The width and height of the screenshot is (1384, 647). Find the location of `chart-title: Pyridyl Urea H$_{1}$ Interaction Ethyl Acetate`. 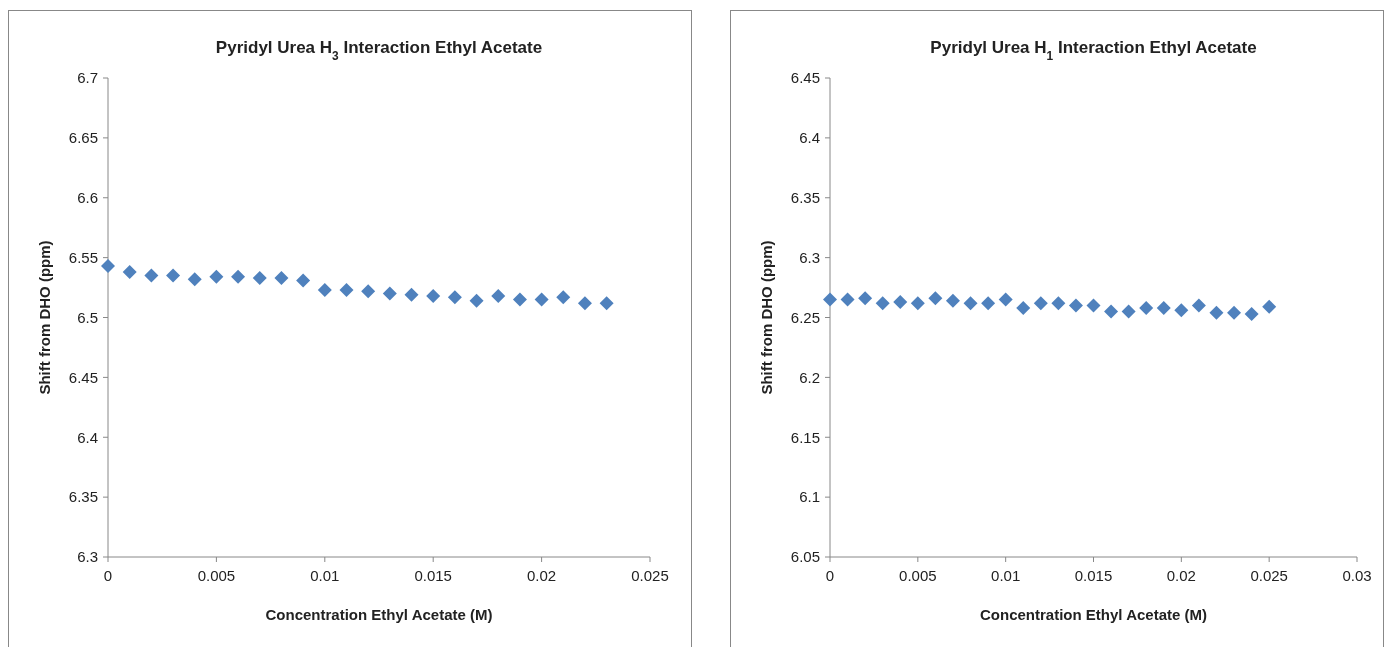

chart-title: Pyridyl Urea H$_{1}$ Interaction Ethyl Acetate is located at coordinates (1093, 50).